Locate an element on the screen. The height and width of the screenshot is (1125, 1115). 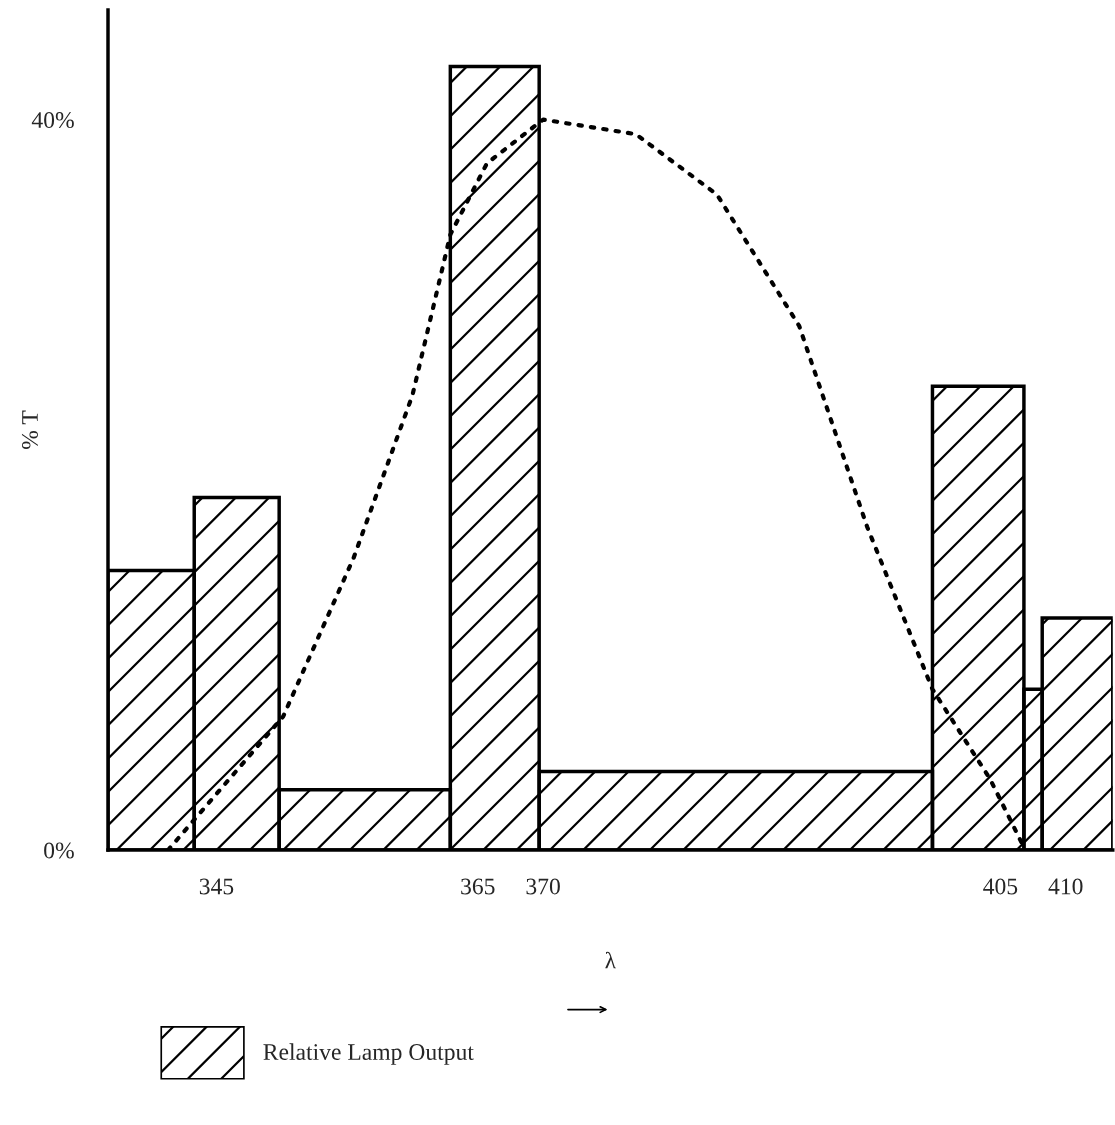
x-axis-title: λ is located at coordinates (610, 960).